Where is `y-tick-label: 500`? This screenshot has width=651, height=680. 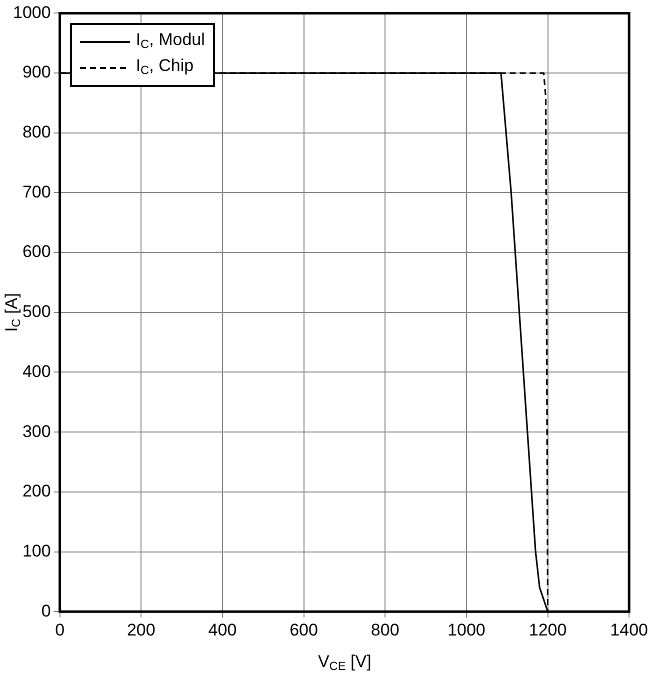
y-tick-label: 500 is located at coordinates (36, 312).